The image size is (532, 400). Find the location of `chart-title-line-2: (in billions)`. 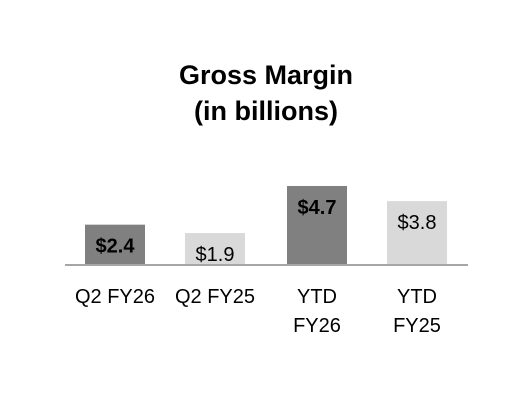

chart-title-line-2: (in billions) is located at coordinates (266, 111).